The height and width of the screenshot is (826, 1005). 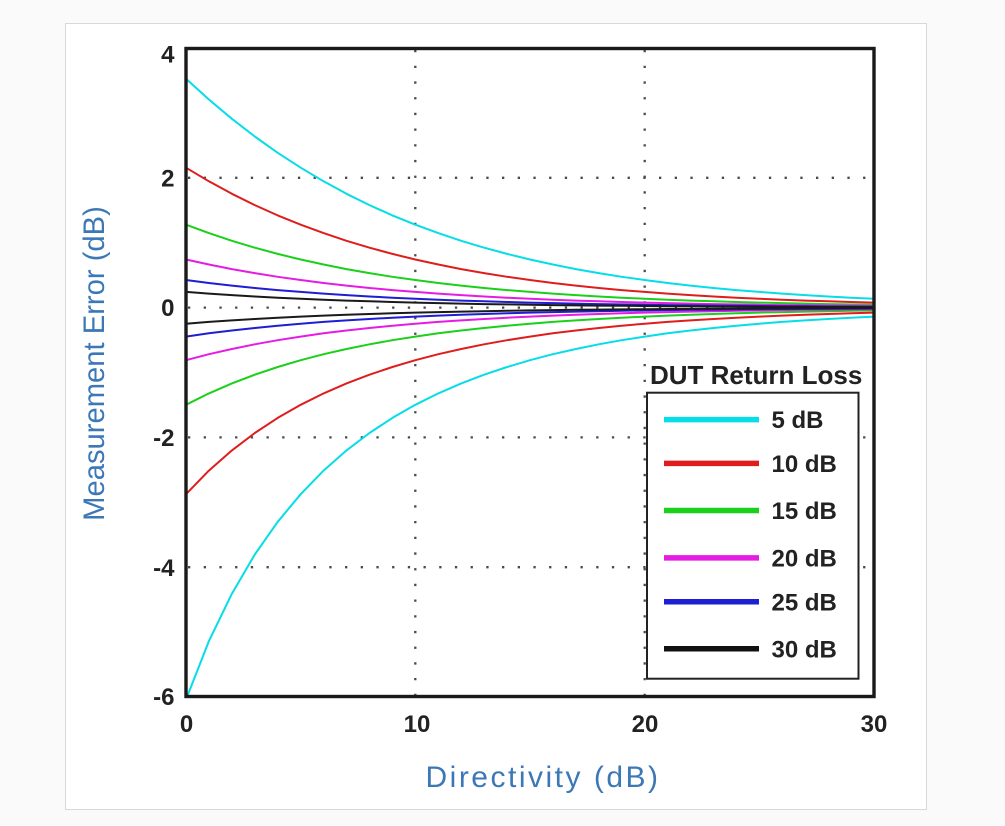 I want to click on svg-text: -6, so click(x=163, y=697).